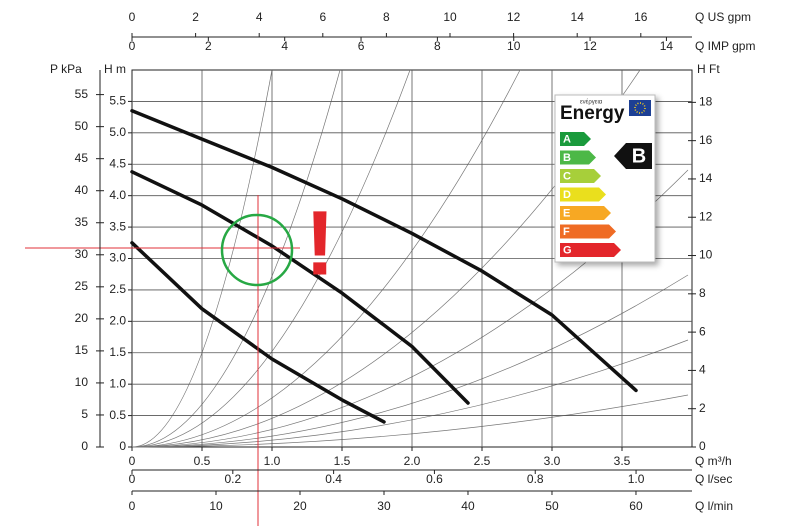 The height and width of the screenshot is (526, 800). Describe the element at coordinates (702, 370) in the screenshot. I see `y2-tick-label: 4` at that location.